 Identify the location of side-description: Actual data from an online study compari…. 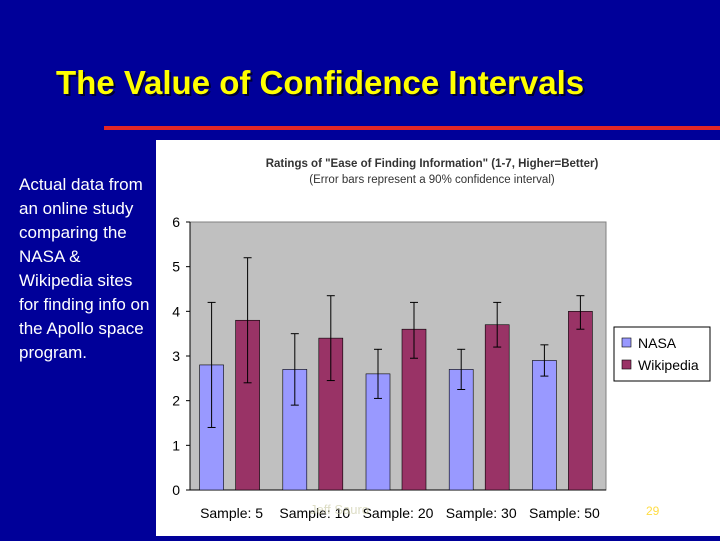
(84, 268).